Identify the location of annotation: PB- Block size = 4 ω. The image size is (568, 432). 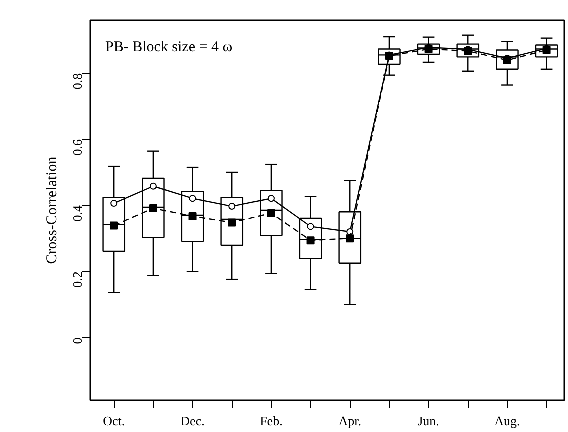
(169, 48).